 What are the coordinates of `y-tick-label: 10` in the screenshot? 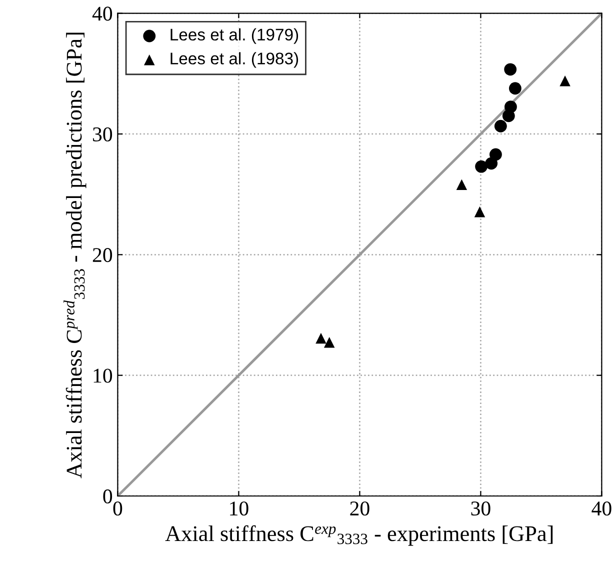 It's located at (103, 375).